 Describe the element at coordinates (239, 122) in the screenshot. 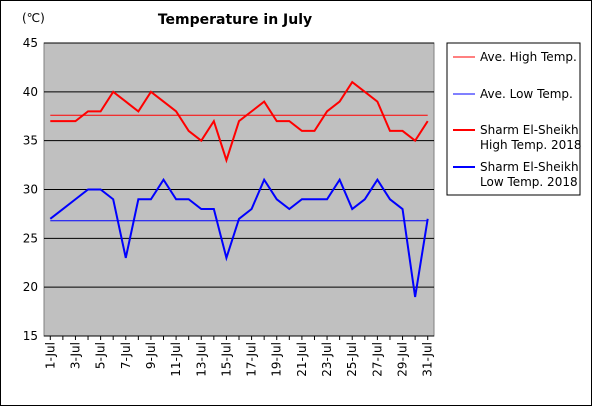

I see `series-line` at that location.